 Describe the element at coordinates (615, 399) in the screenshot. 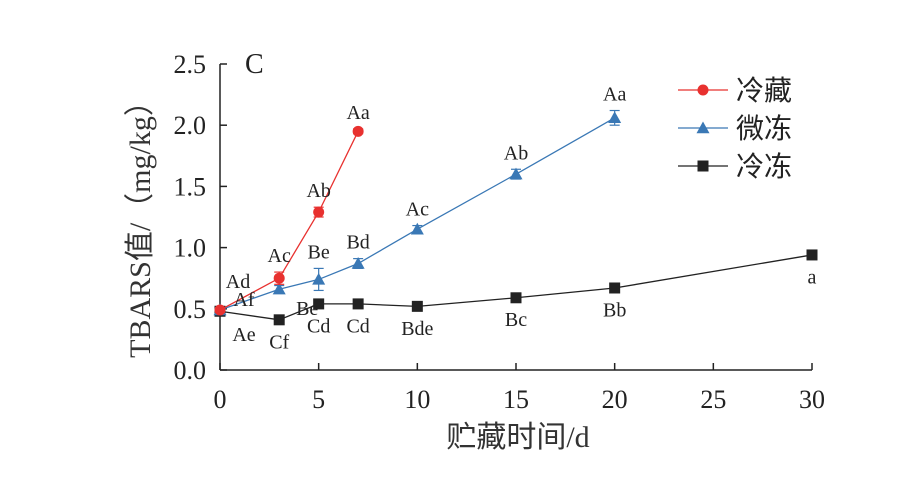

I see `x-tick-label: 20` at that location.